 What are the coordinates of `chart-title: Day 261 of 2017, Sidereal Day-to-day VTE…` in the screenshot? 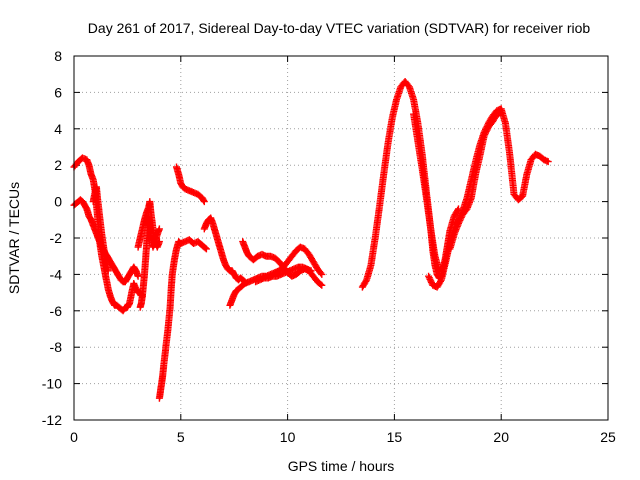 It's located at (339, 28).